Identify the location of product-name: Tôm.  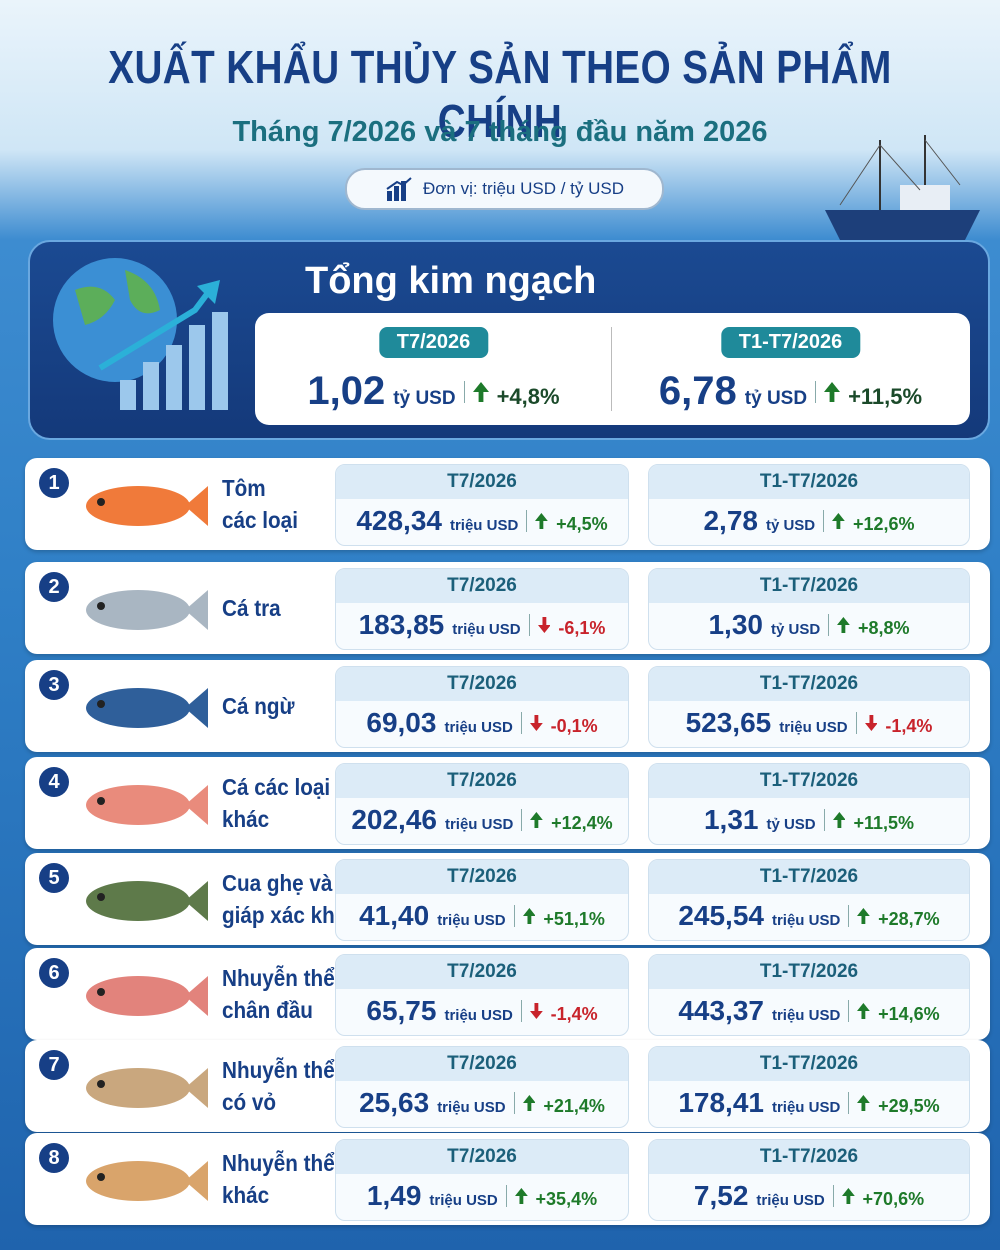
(244, 488).